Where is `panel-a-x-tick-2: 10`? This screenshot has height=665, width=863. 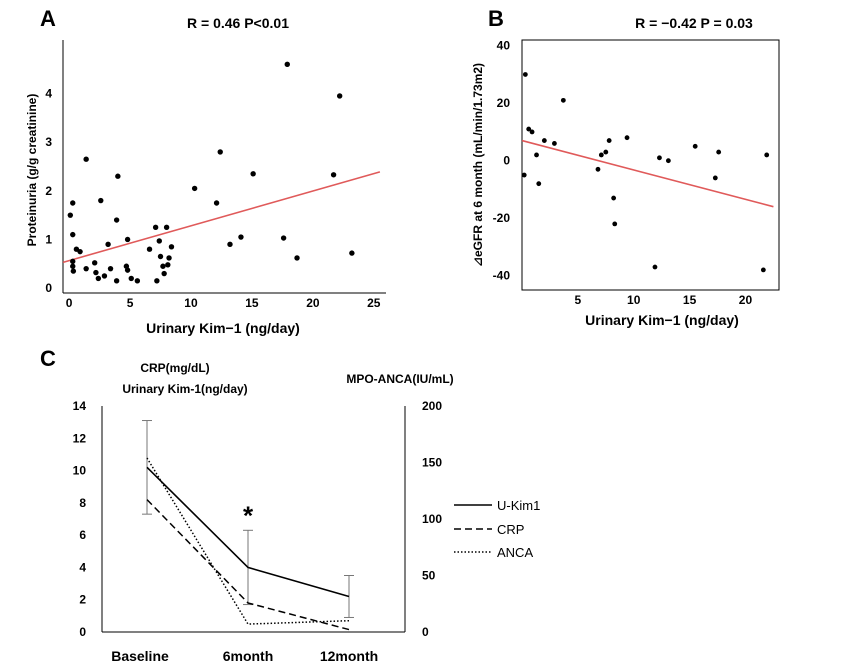
panel-a-x-tick-2: 10 is located at coordinates (191, 303).